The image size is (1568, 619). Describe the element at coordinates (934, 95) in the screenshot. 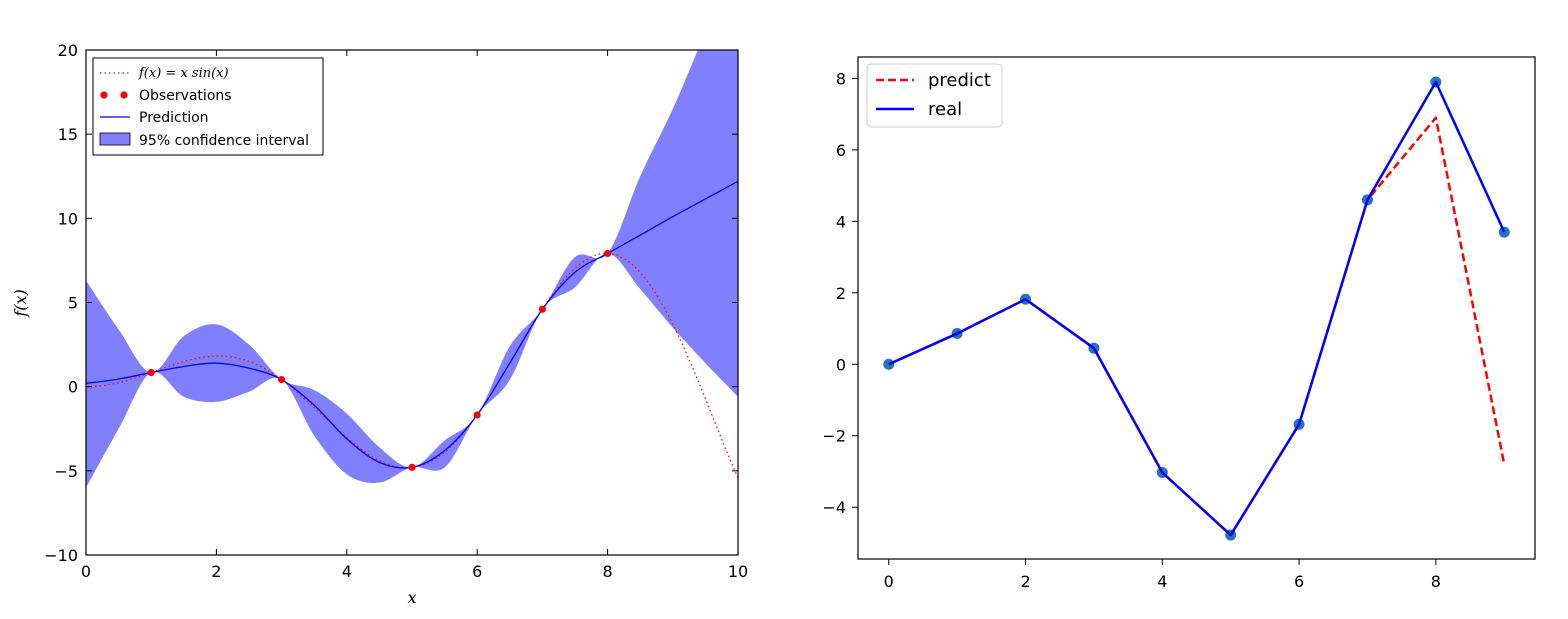

I see `right-legend: predict real` at that location.